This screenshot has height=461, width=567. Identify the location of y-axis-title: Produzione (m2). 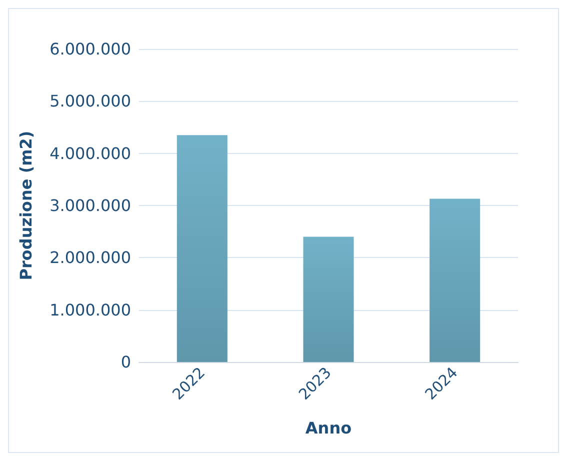
(26, 205).